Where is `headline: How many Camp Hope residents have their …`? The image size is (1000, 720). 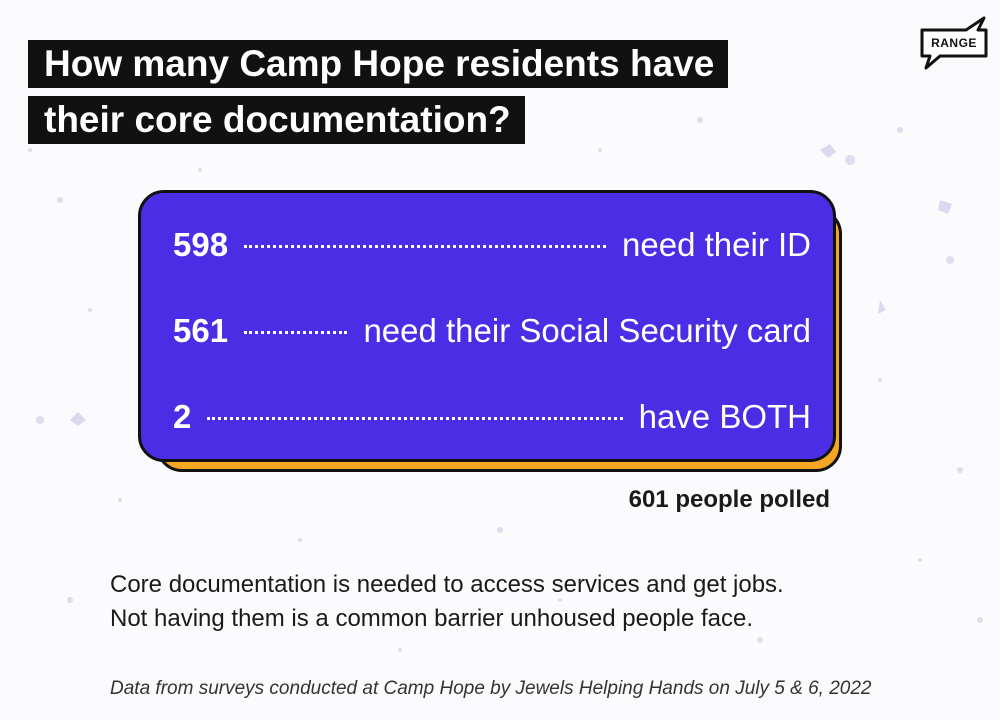 headline: How many Camp Hope residents have their … is located at coordinates (378, 92).